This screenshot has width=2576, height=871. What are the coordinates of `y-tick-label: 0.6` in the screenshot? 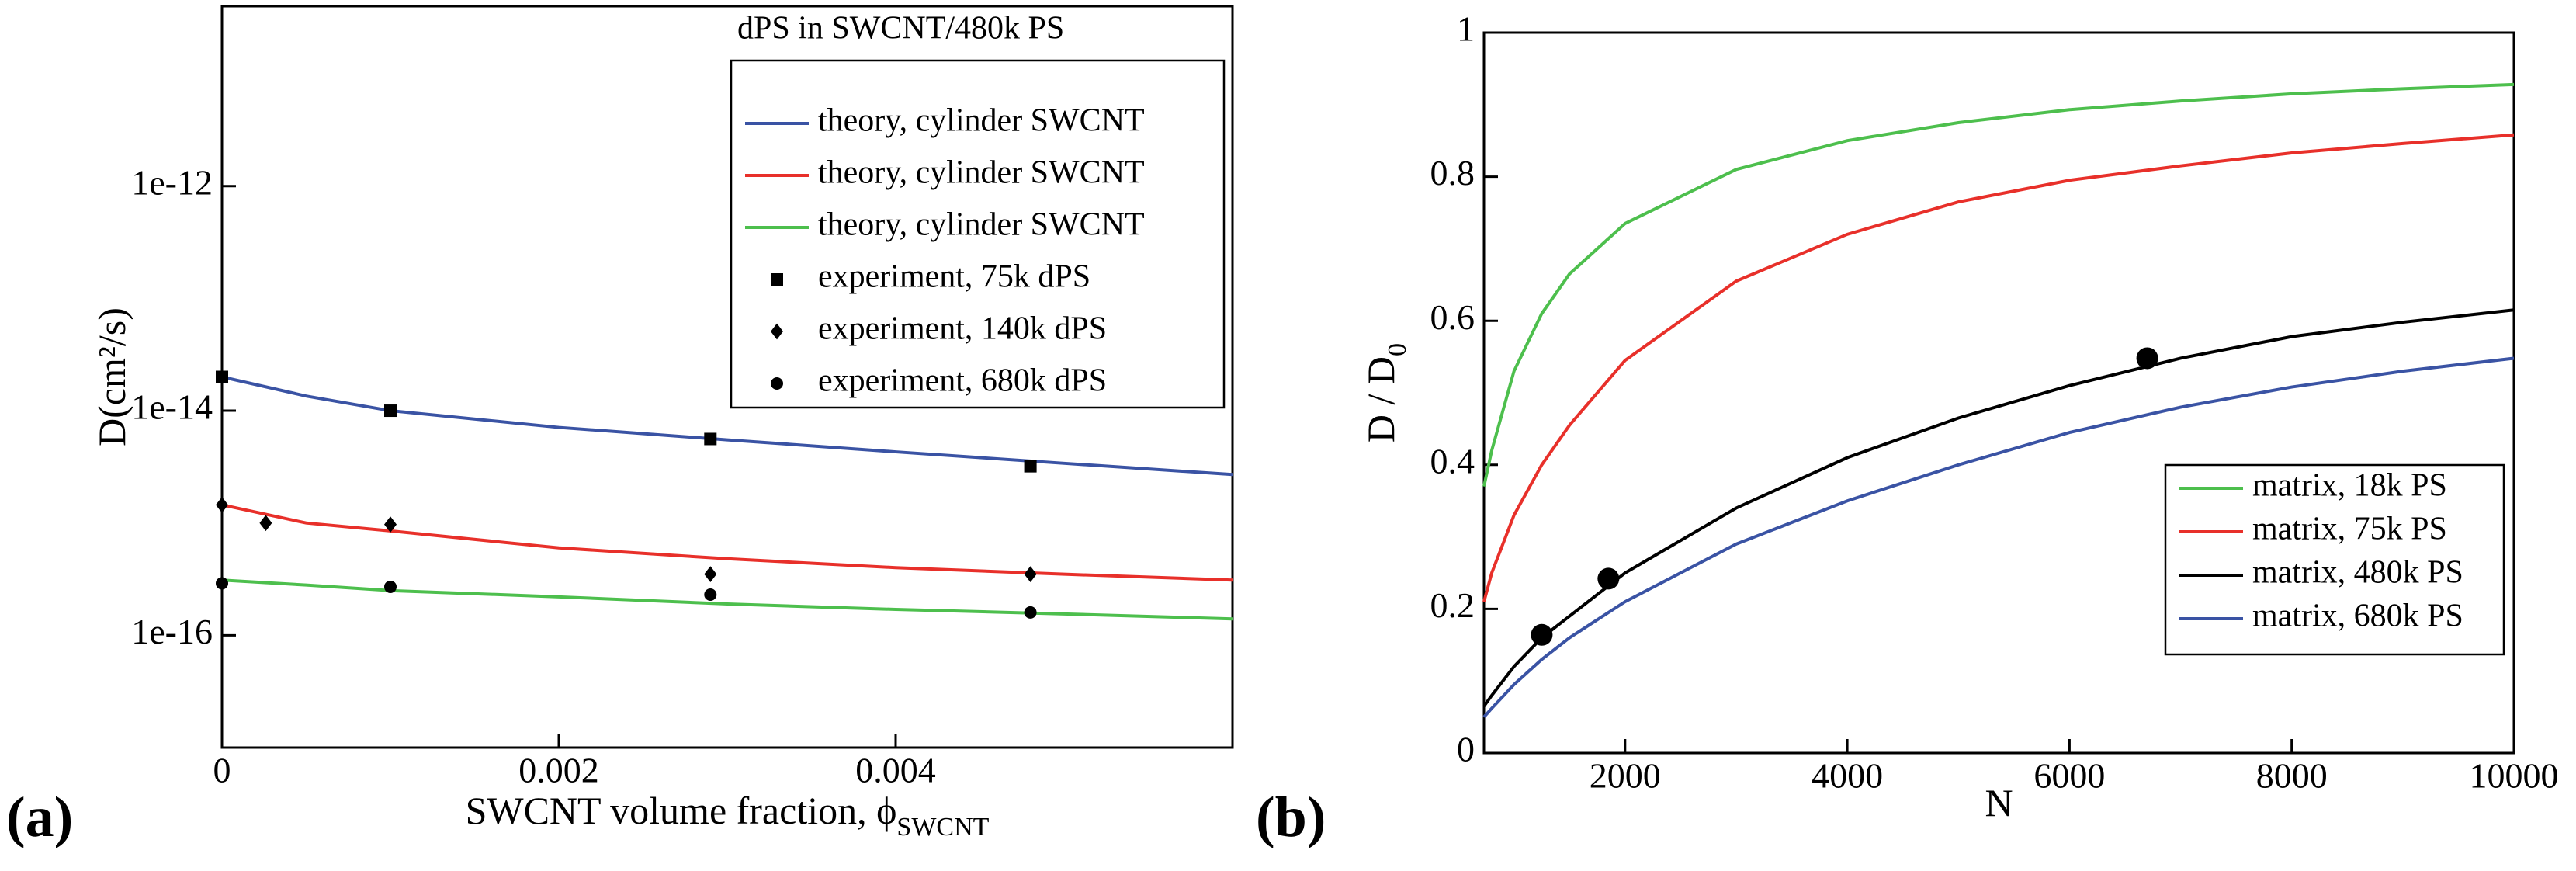 It's located at (1452, 317).